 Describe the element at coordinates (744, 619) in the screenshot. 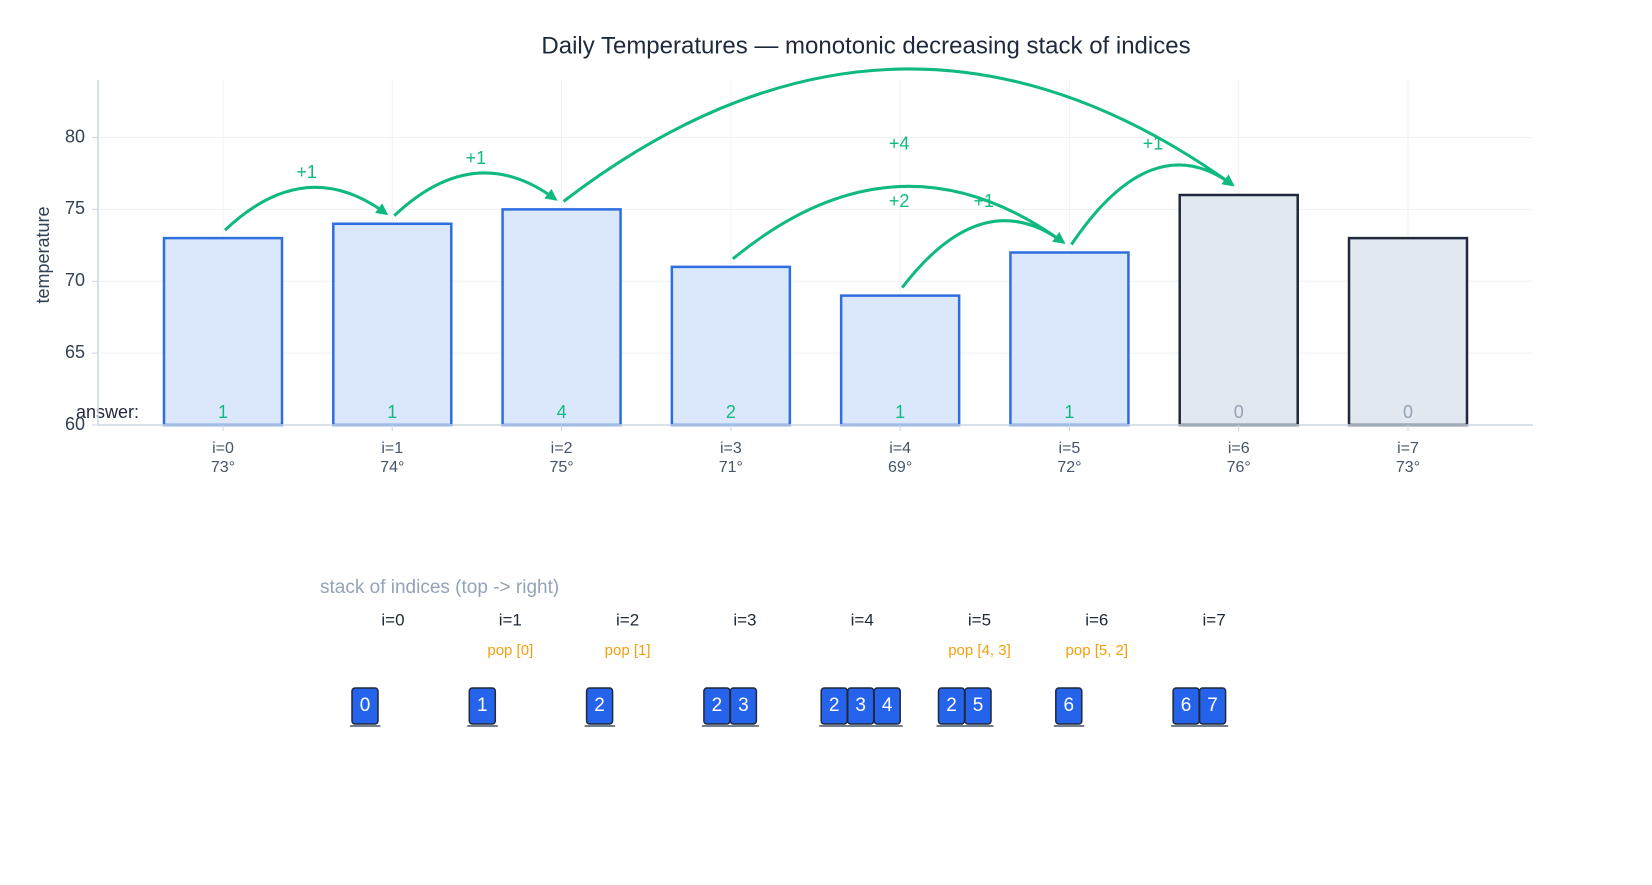

I see `step-label: i=3` at that location.